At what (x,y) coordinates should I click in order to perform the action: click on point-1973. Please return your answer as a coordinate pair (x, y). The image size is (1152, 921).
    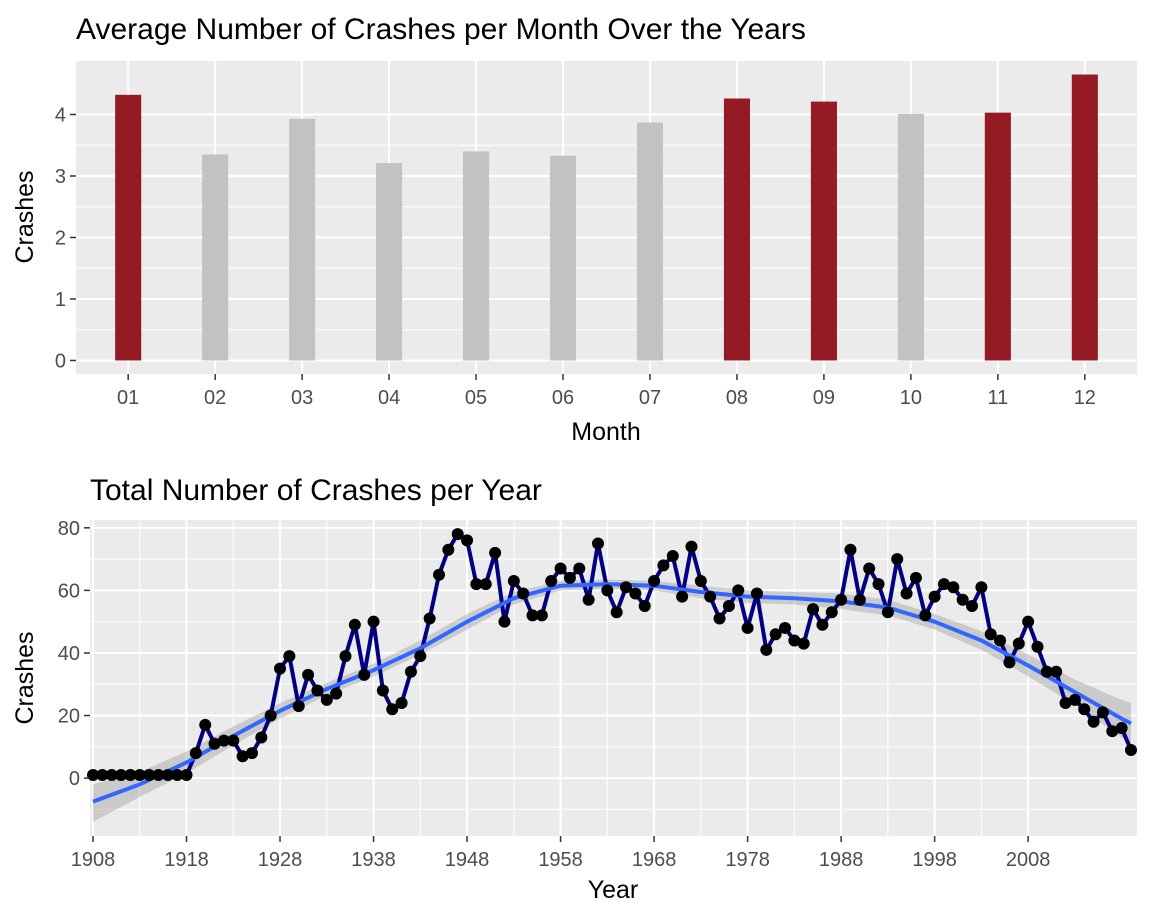
    Looking at the image, I should click on (700, 581).